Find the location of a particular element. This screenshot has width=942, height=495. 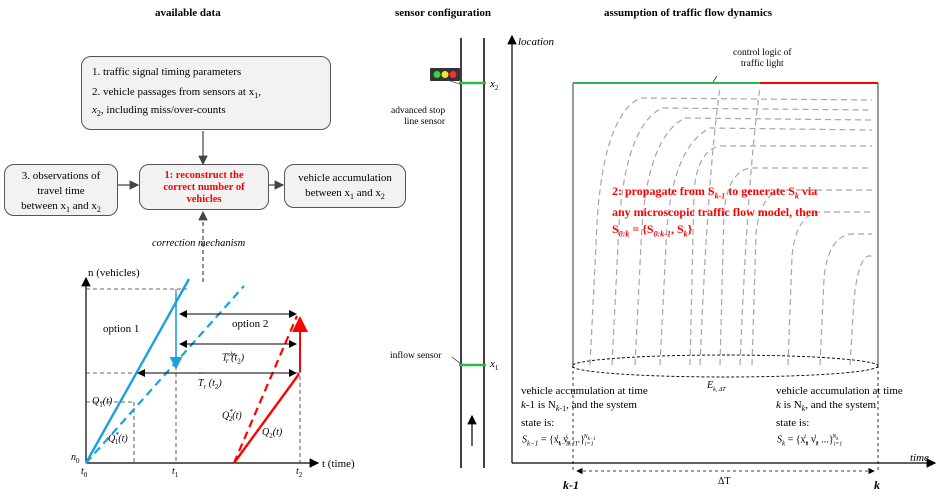

time-axis-label: time is located at coordinates (919, 458).